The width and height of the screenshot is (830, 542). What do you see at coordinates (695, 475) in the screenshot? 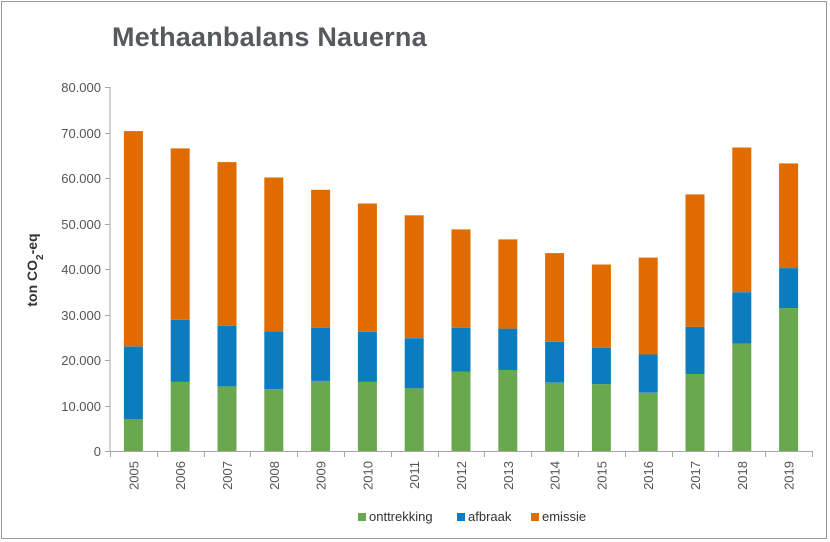
I see `x-tick-label: 2017` at bounding box center [695, 475].